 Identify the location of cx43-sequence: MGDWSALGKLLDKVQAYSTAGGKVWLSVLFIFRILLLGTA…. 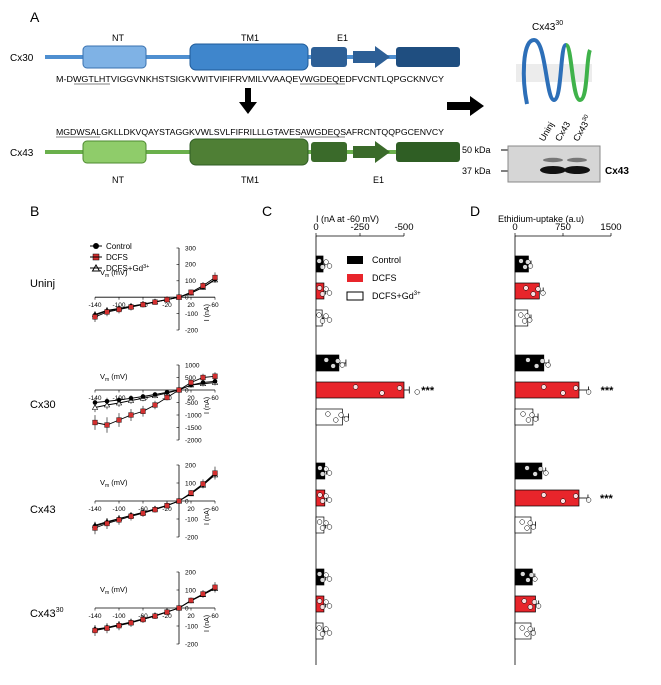
(250, 132).